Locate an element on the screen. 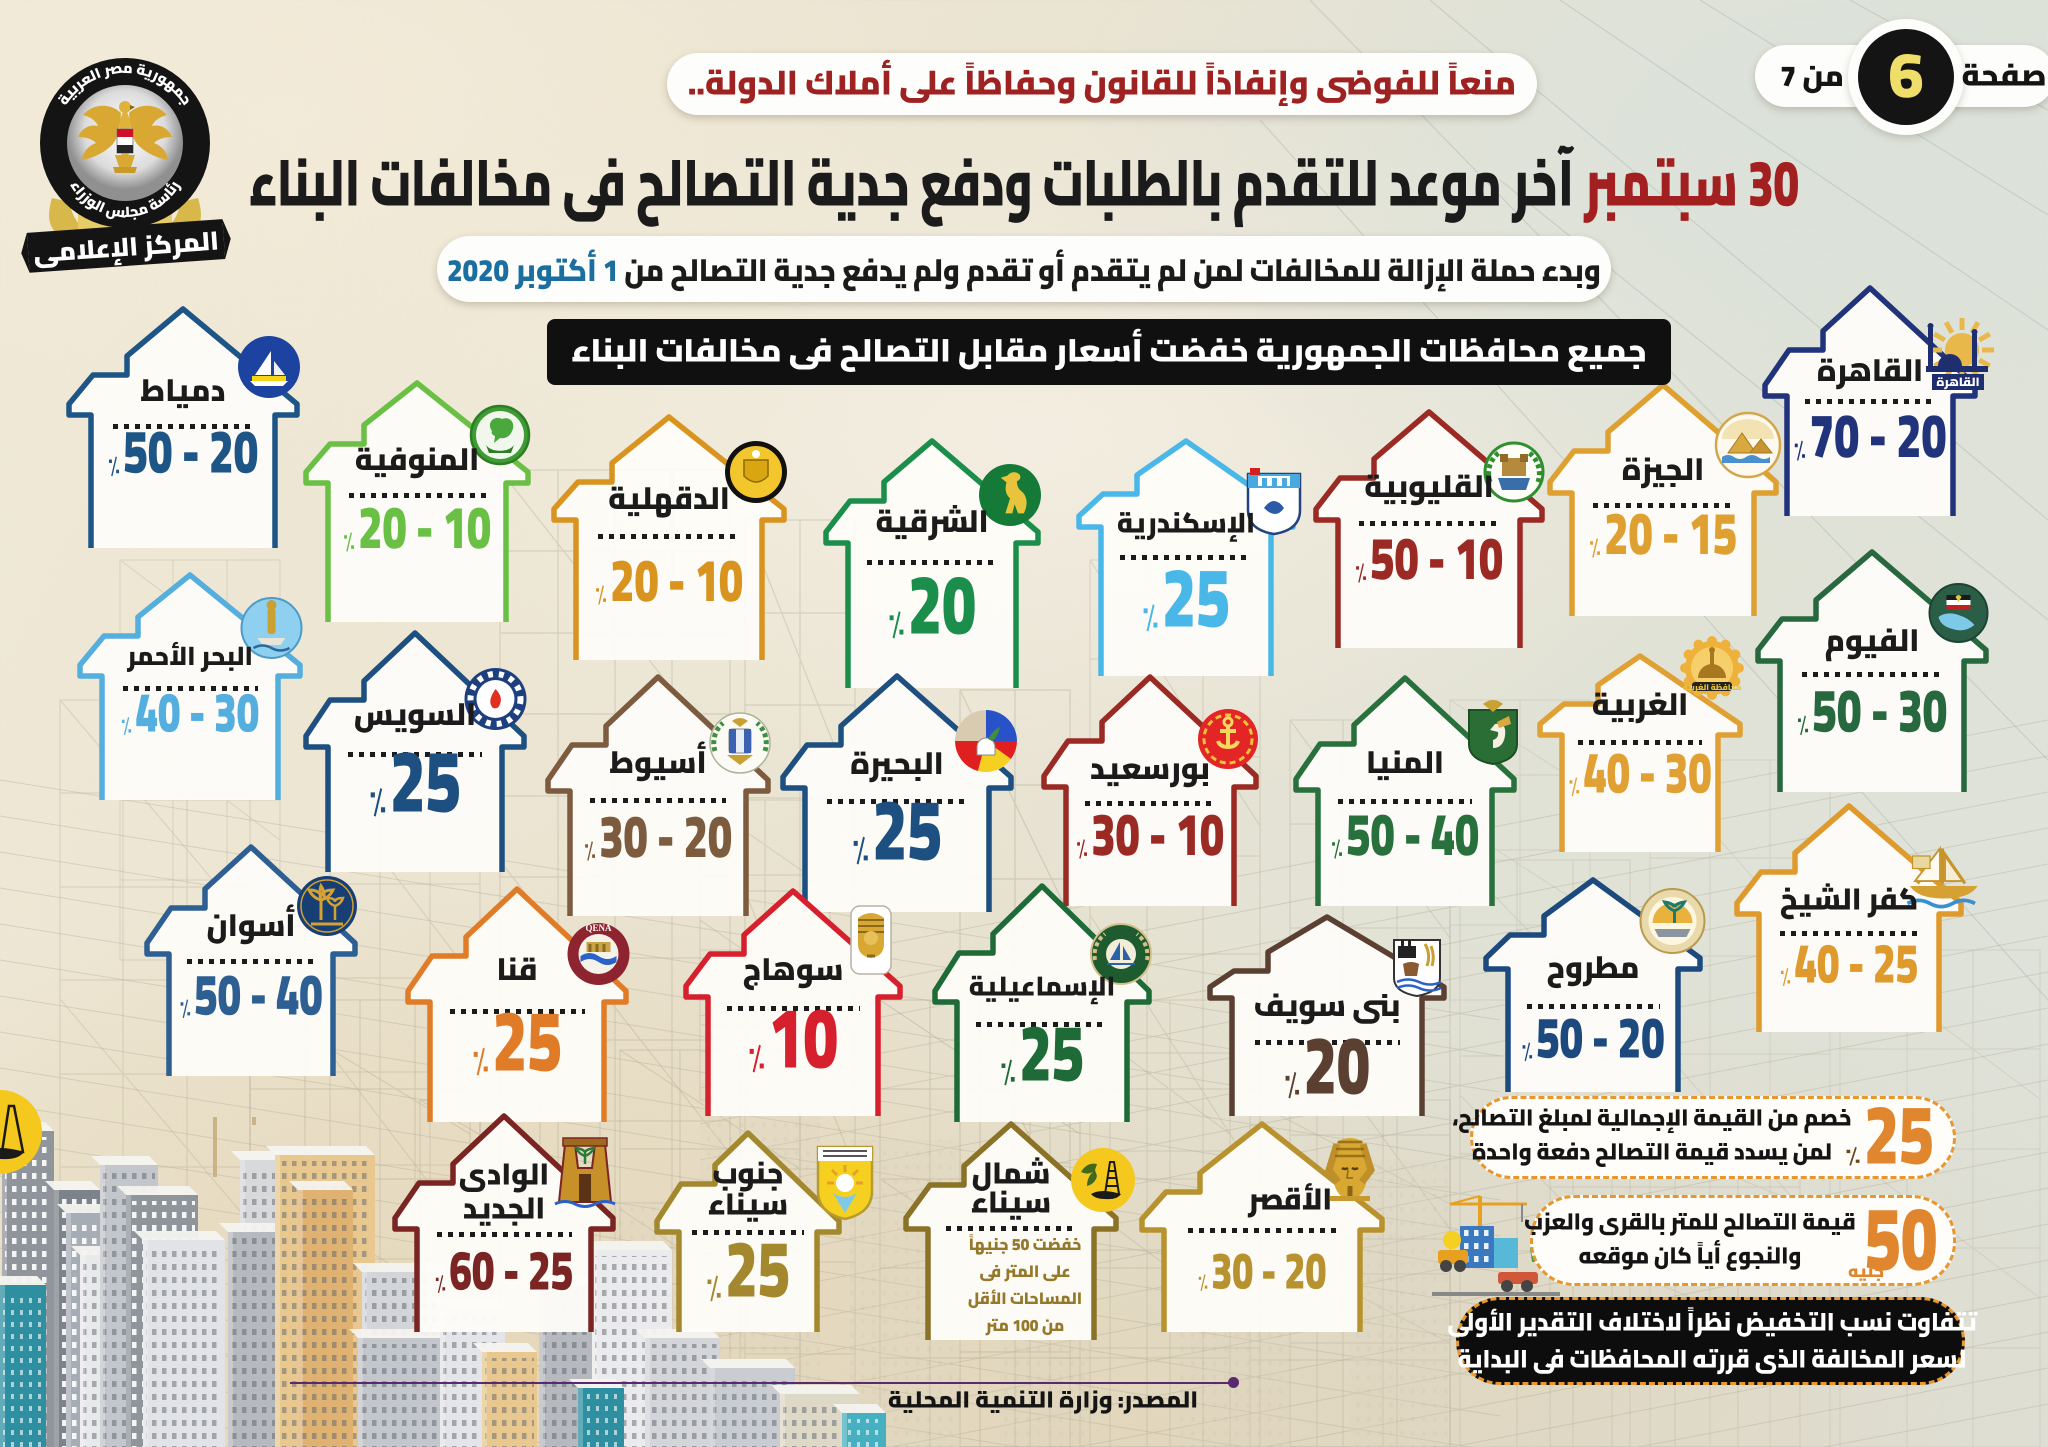  svg-text: محافظة الغربية is located at coordinates (1712, 687).